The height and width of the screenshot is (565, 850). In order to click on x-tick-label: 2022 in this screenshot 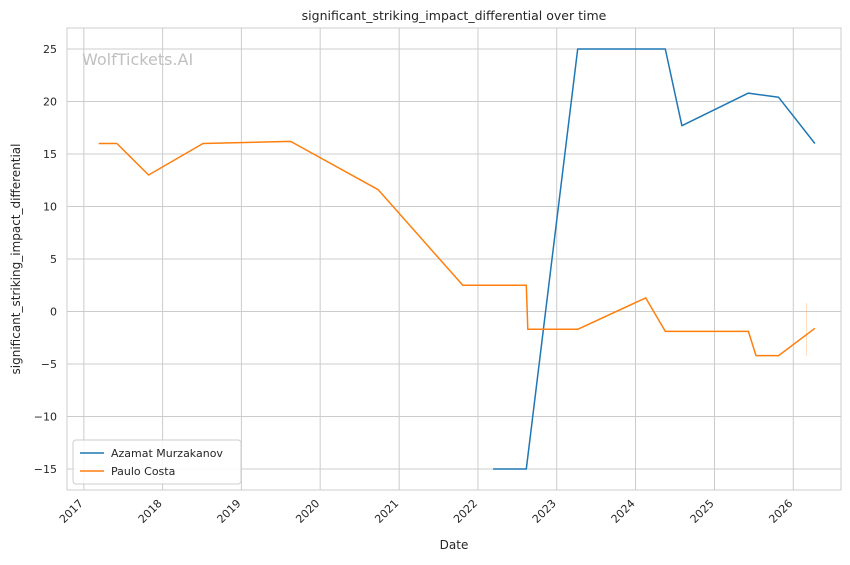, I will do `click(465, 511)`.